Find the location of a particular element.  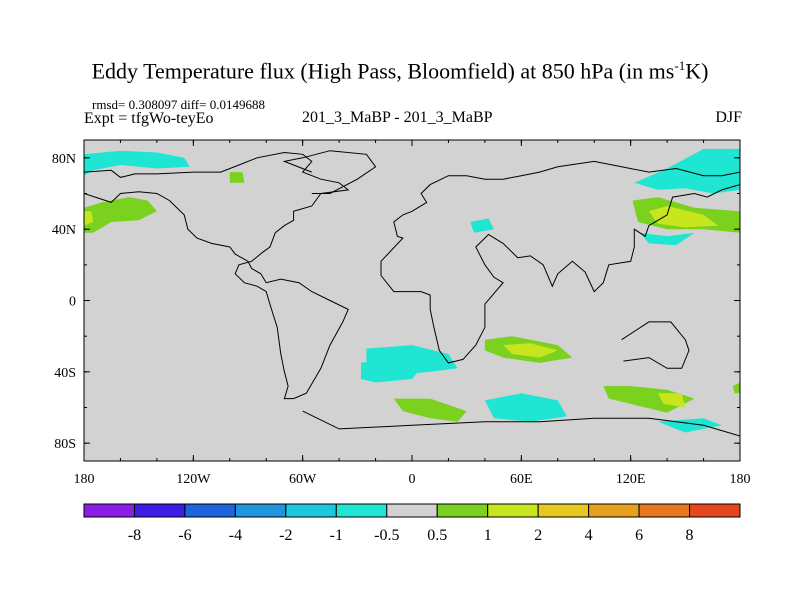

experiment-label: Expt = tfgWo-teyEo is located at coordinates (149, 118).